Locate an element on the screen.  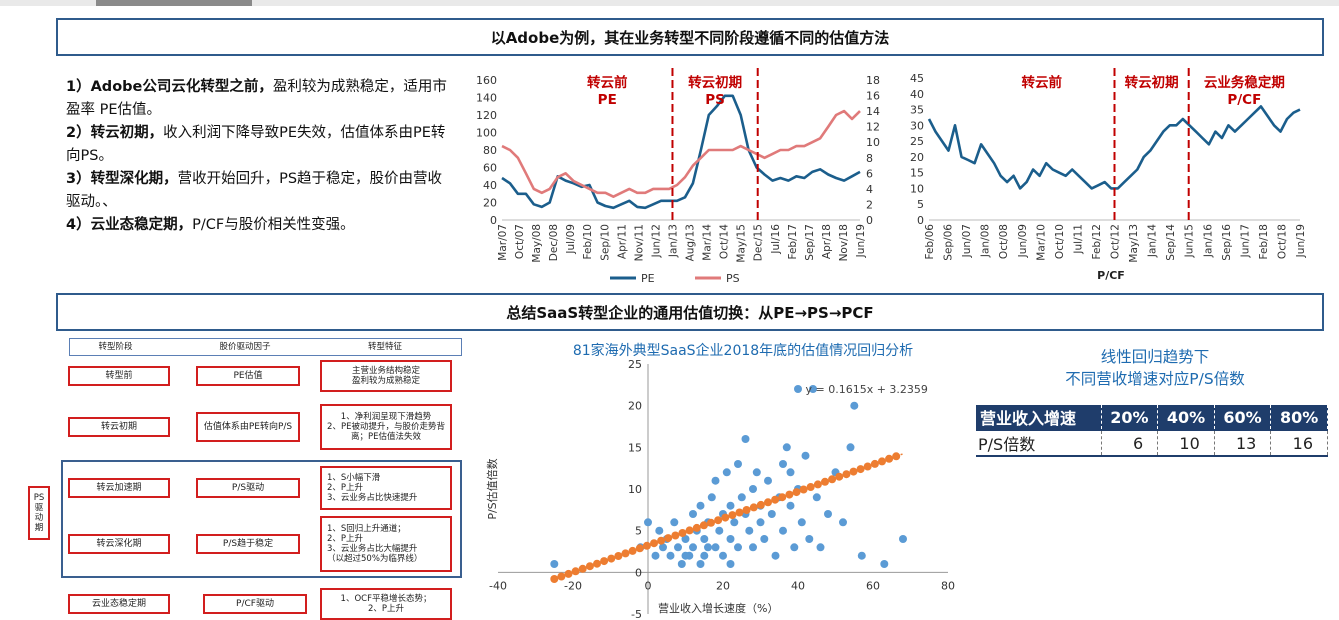
ps-table-title: 线性回归趋势下 不同营收增速对应P/S倍数 is located at coordinates (1155, 368).